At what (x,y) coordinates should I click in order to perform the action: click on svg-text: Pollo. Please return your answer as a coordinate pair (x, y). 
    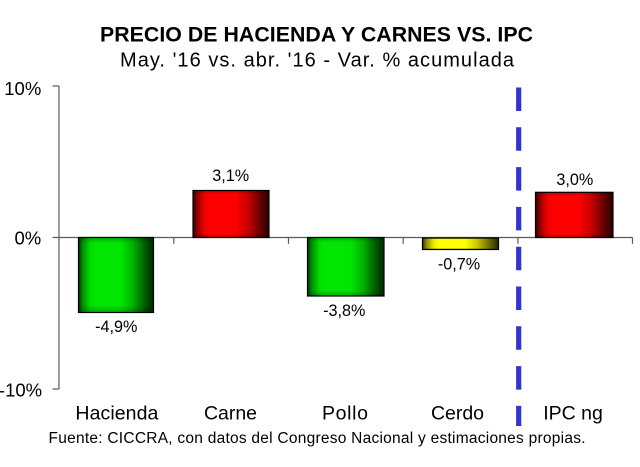
    Looking at the image, I should click on (345, 413).